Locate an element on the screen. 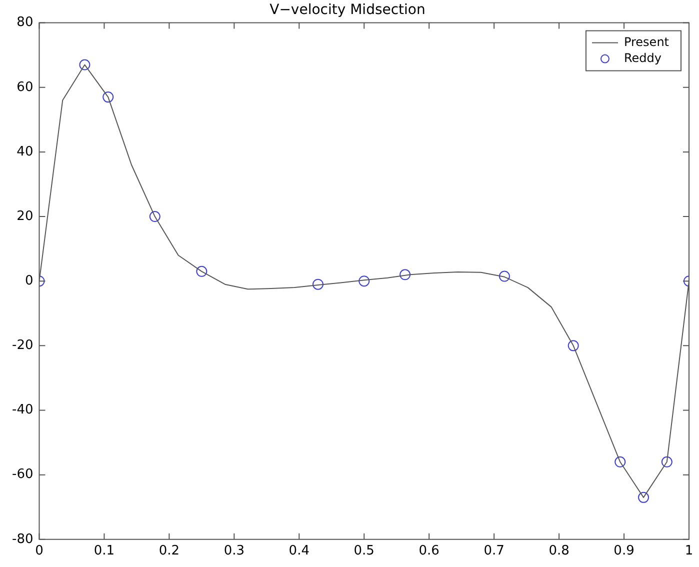 Image resolution: width=699 pixels, height=567 pixels. y-tick-label: 60 is located at coordinates (25, 87).